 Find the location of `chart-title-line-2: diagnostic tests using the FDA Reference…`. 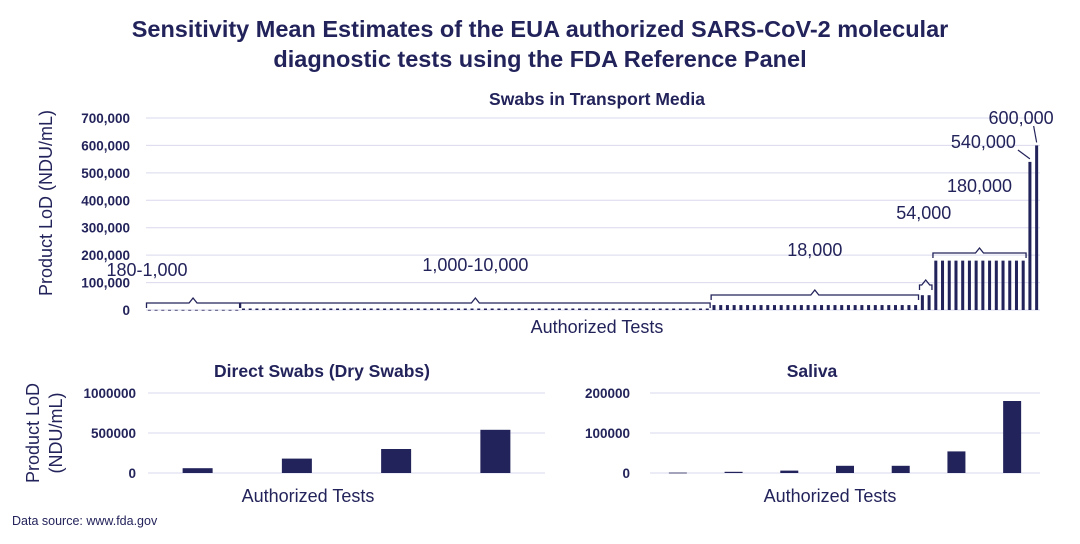

chart-title-line-2: diagnostic tests using the FDA Reference… is located at coordinates (540, 59).